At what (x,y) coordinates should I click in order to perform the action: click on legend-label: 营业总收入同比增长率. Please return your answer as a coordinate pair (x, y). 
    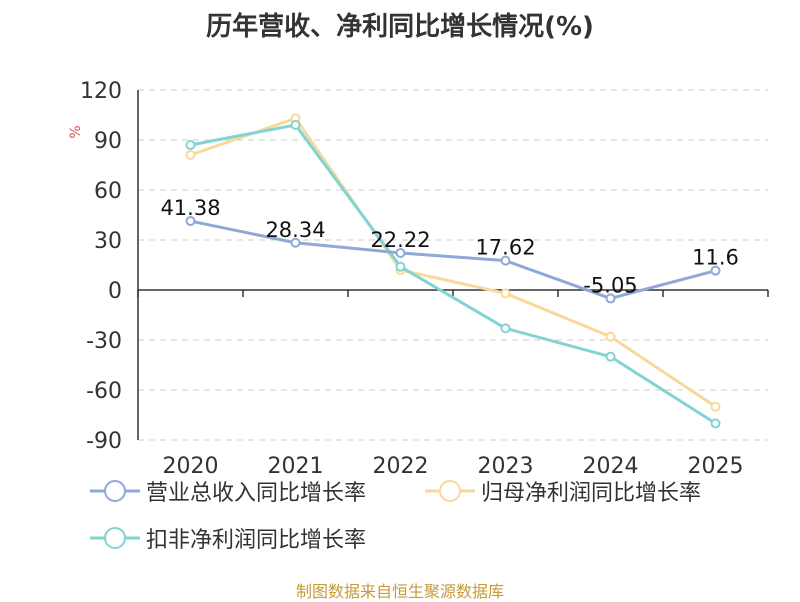
    Looking at the image, I should click on (256, 493).